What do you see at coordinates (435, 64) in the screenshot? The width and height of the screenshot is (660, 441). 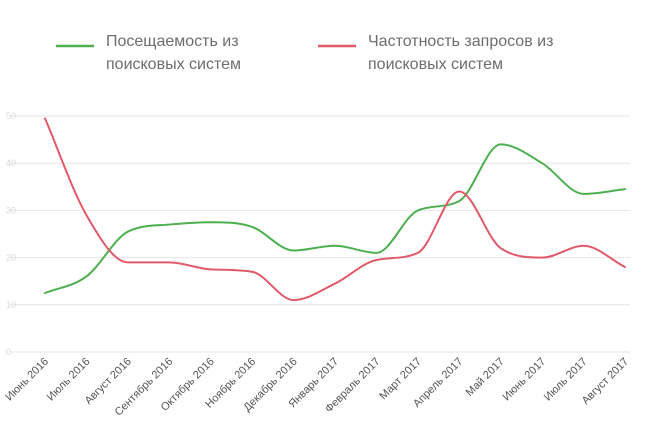 I see `legend-label-2: поисковых систем` at bounding box center [435, 64].